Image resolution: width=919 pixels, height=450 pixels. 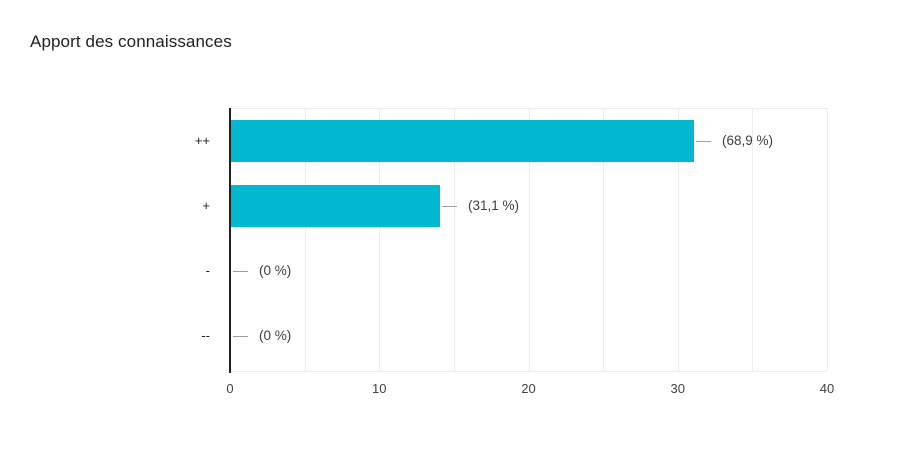 I want to click on category-label: --, so click(x=205, y=335).